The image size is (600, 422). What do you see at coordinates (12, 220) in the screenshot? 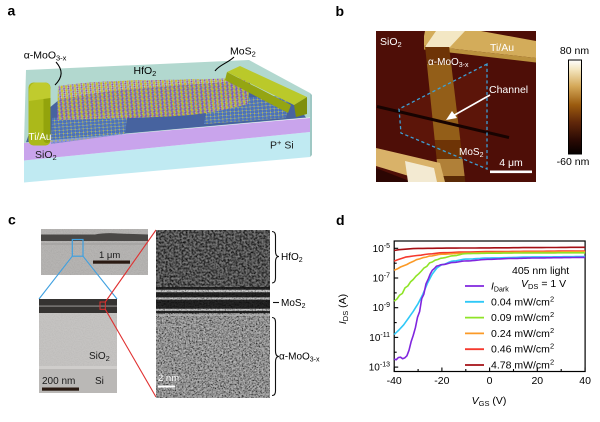
I see `svg-text: c` at bounding box center [12, 220].